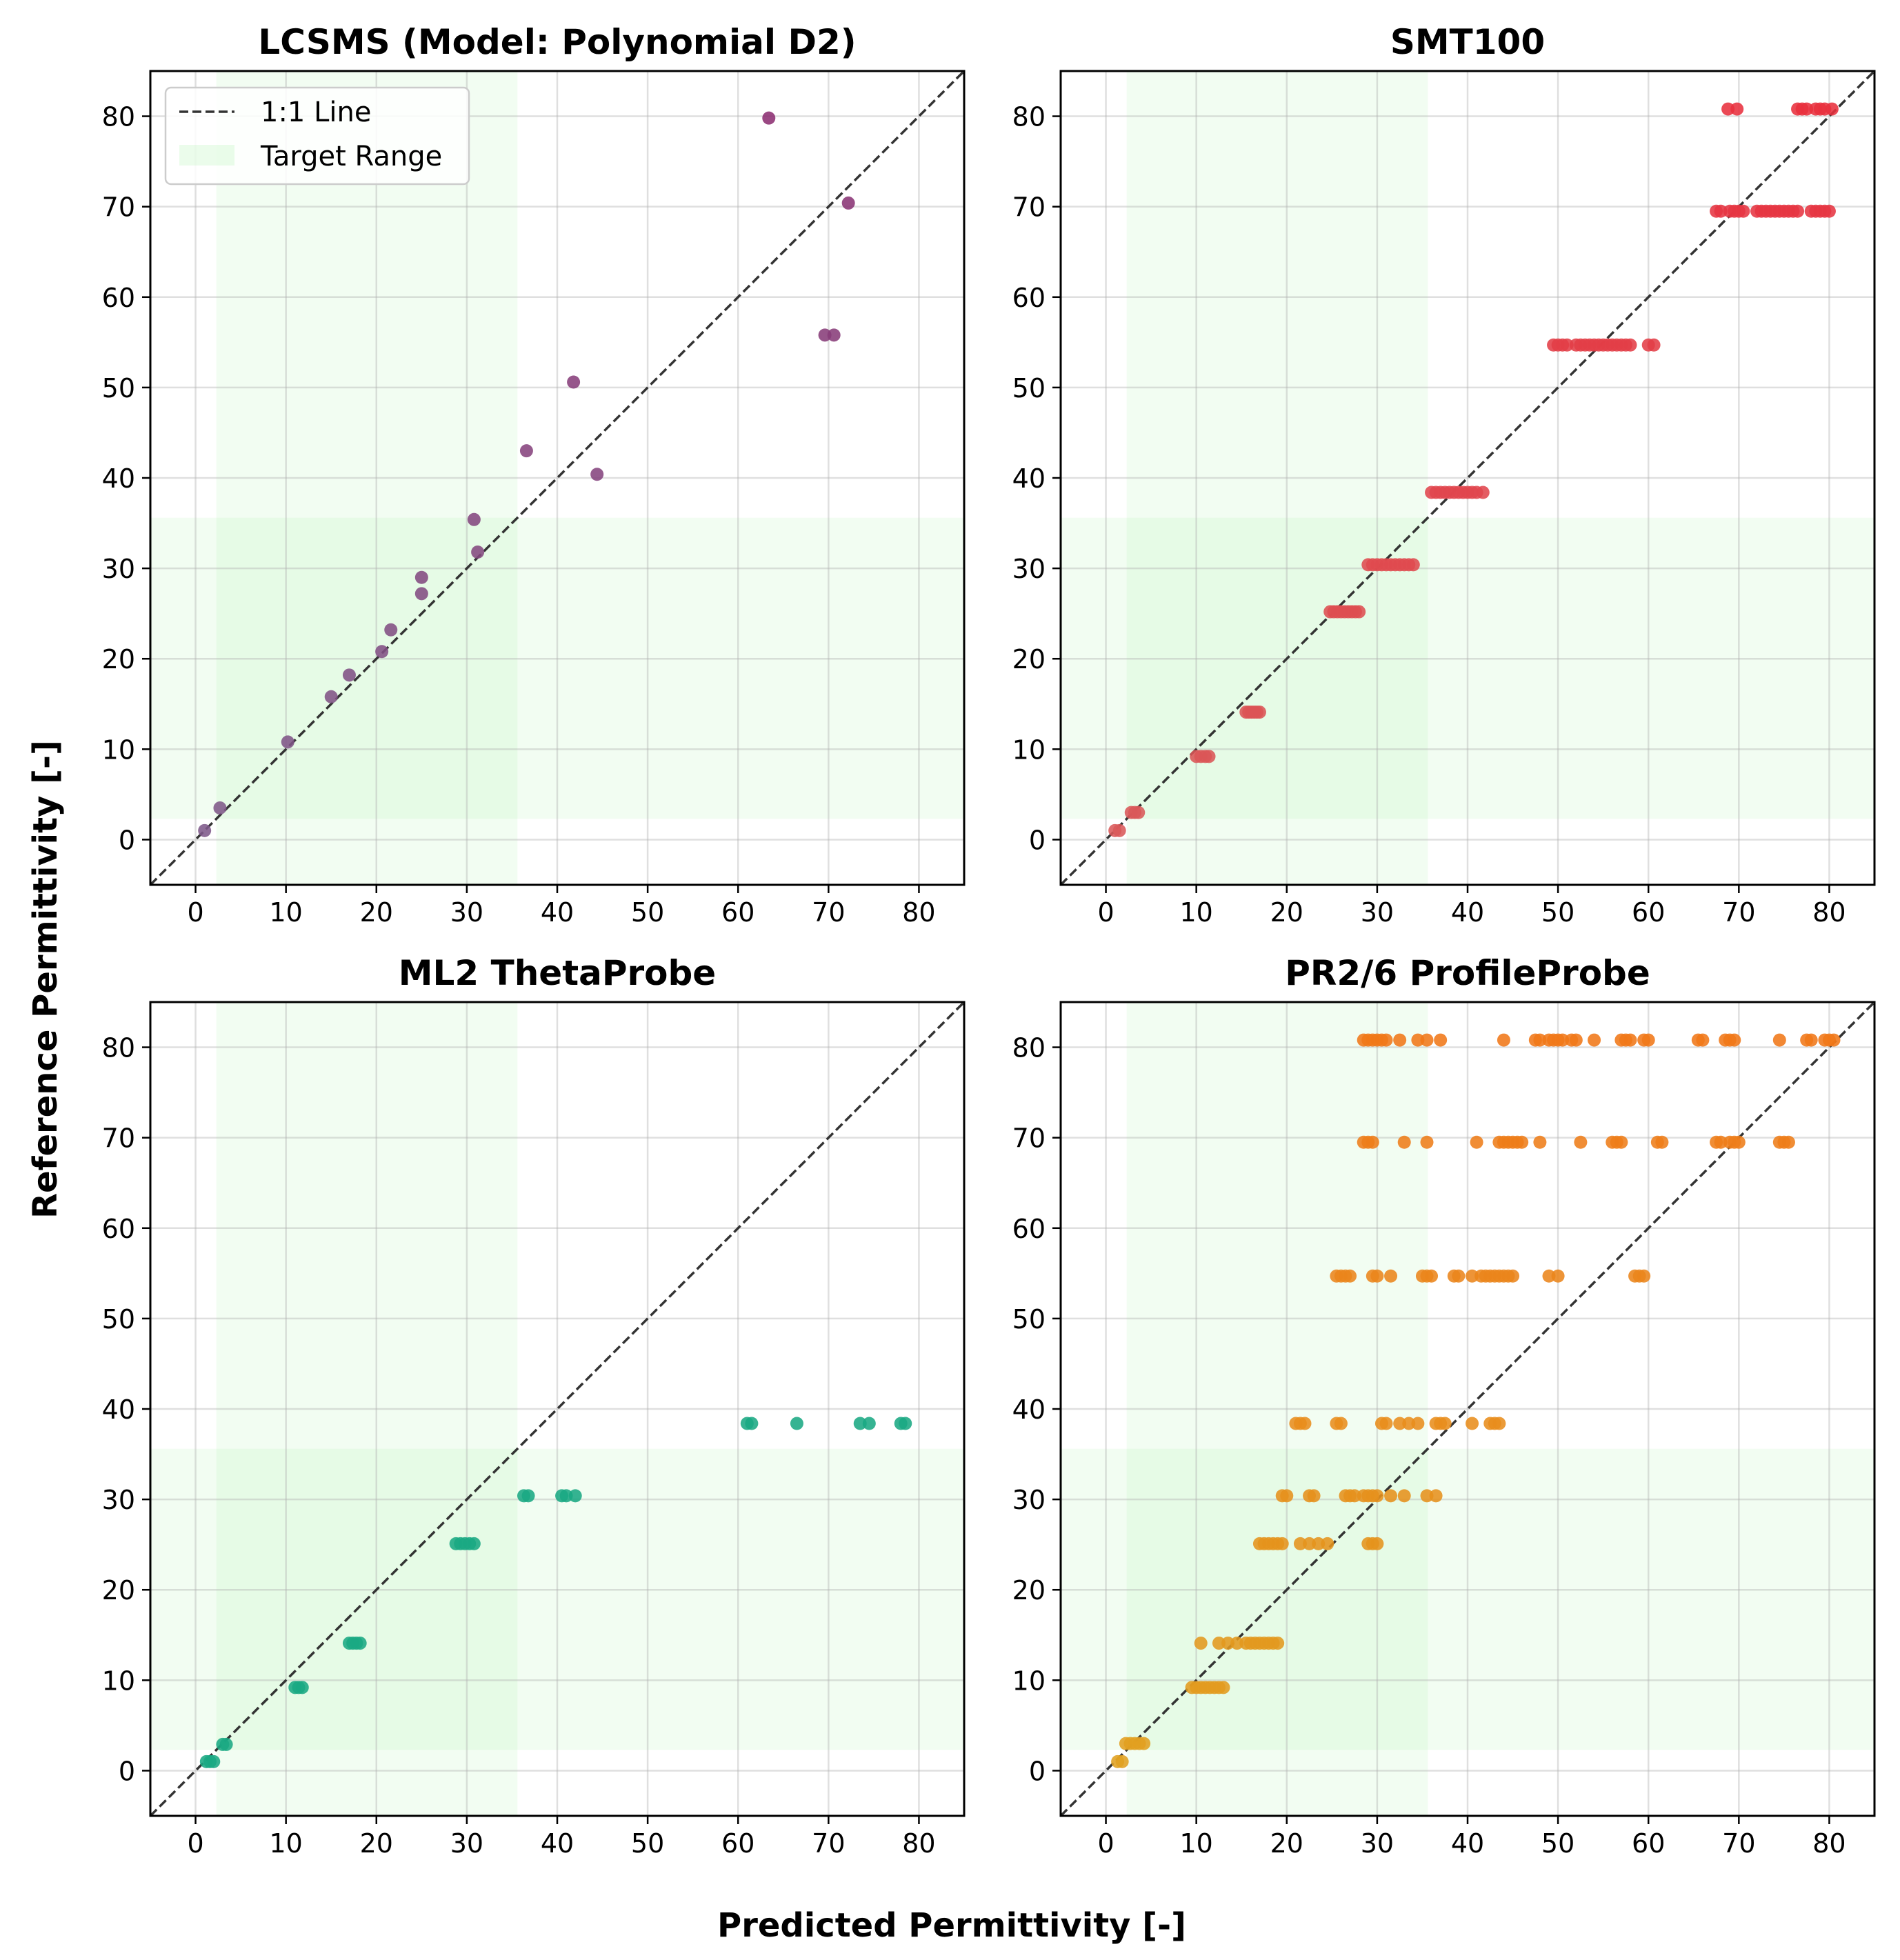  I want to click on x-tick-label: 10, so click(1195, 913).